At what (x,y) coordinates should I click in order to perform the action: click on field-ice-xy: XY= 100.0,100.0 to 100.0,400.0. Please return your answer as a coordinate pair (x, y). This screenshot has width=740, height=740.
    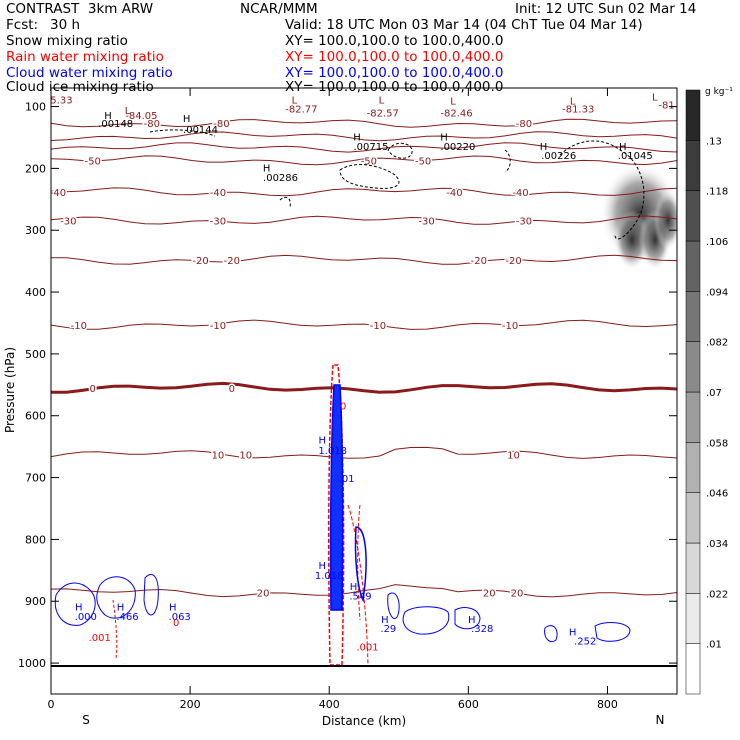
    Looking at the image, I should click on (394, 87).